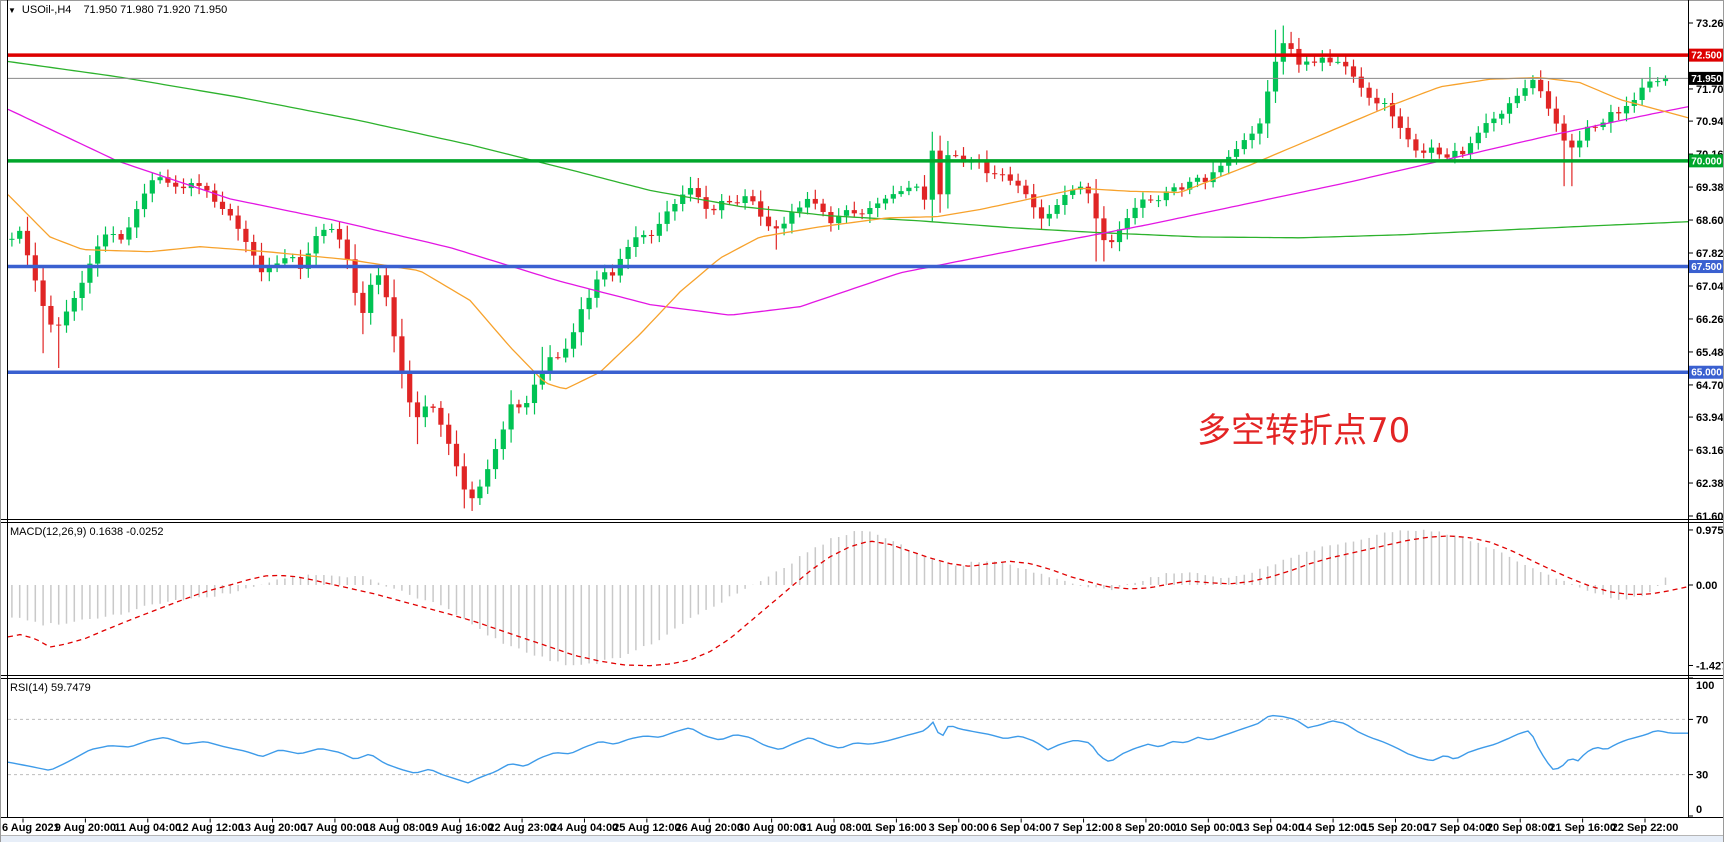 The image size is (1724, 842). What do you see at coordinates (1702, 776) in the screenshot?
I see `rsi-axis-label: 30` at bounding box center [1702, 776].